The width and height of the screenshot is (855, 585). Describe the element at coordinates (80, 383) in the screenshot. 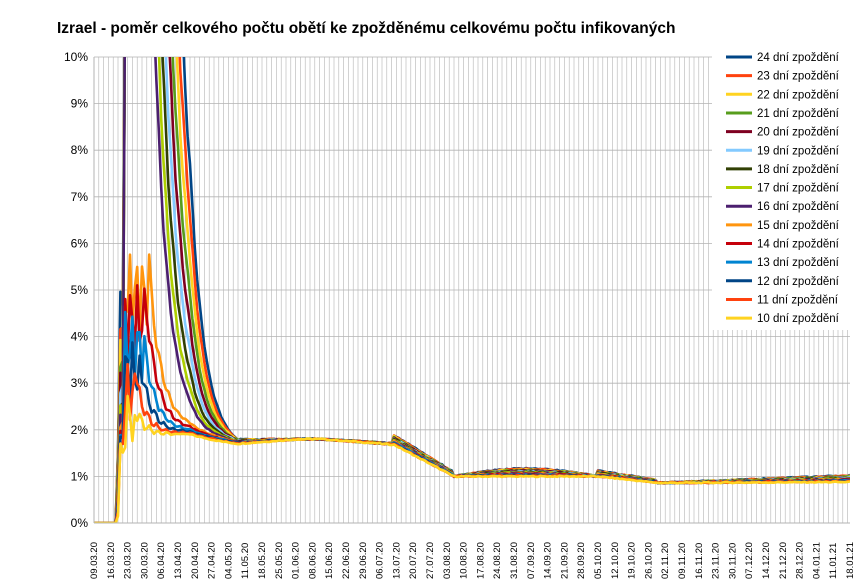

I see `y-tick-label: 3%` at that location.